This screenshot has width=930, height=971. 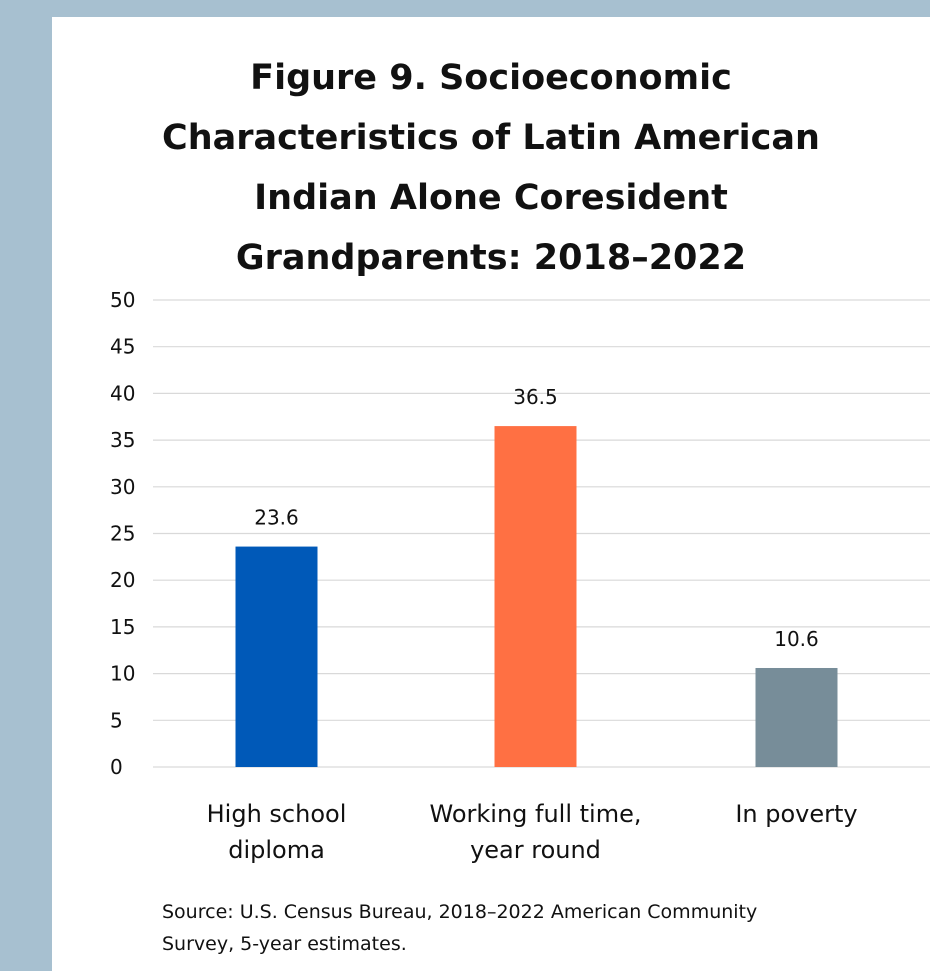 What do you see at coordinates (276, 518) in the screenshot?
I see `data-label: 23.6` at bounding box center [276, 518].